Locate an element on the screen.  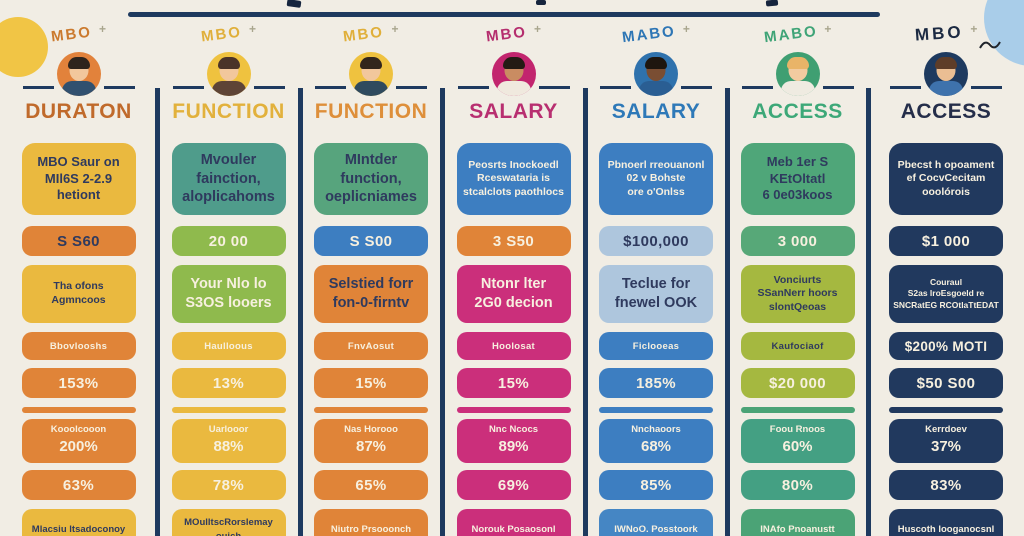
info-box-line: S S60 is located at coordinates (78, 241).